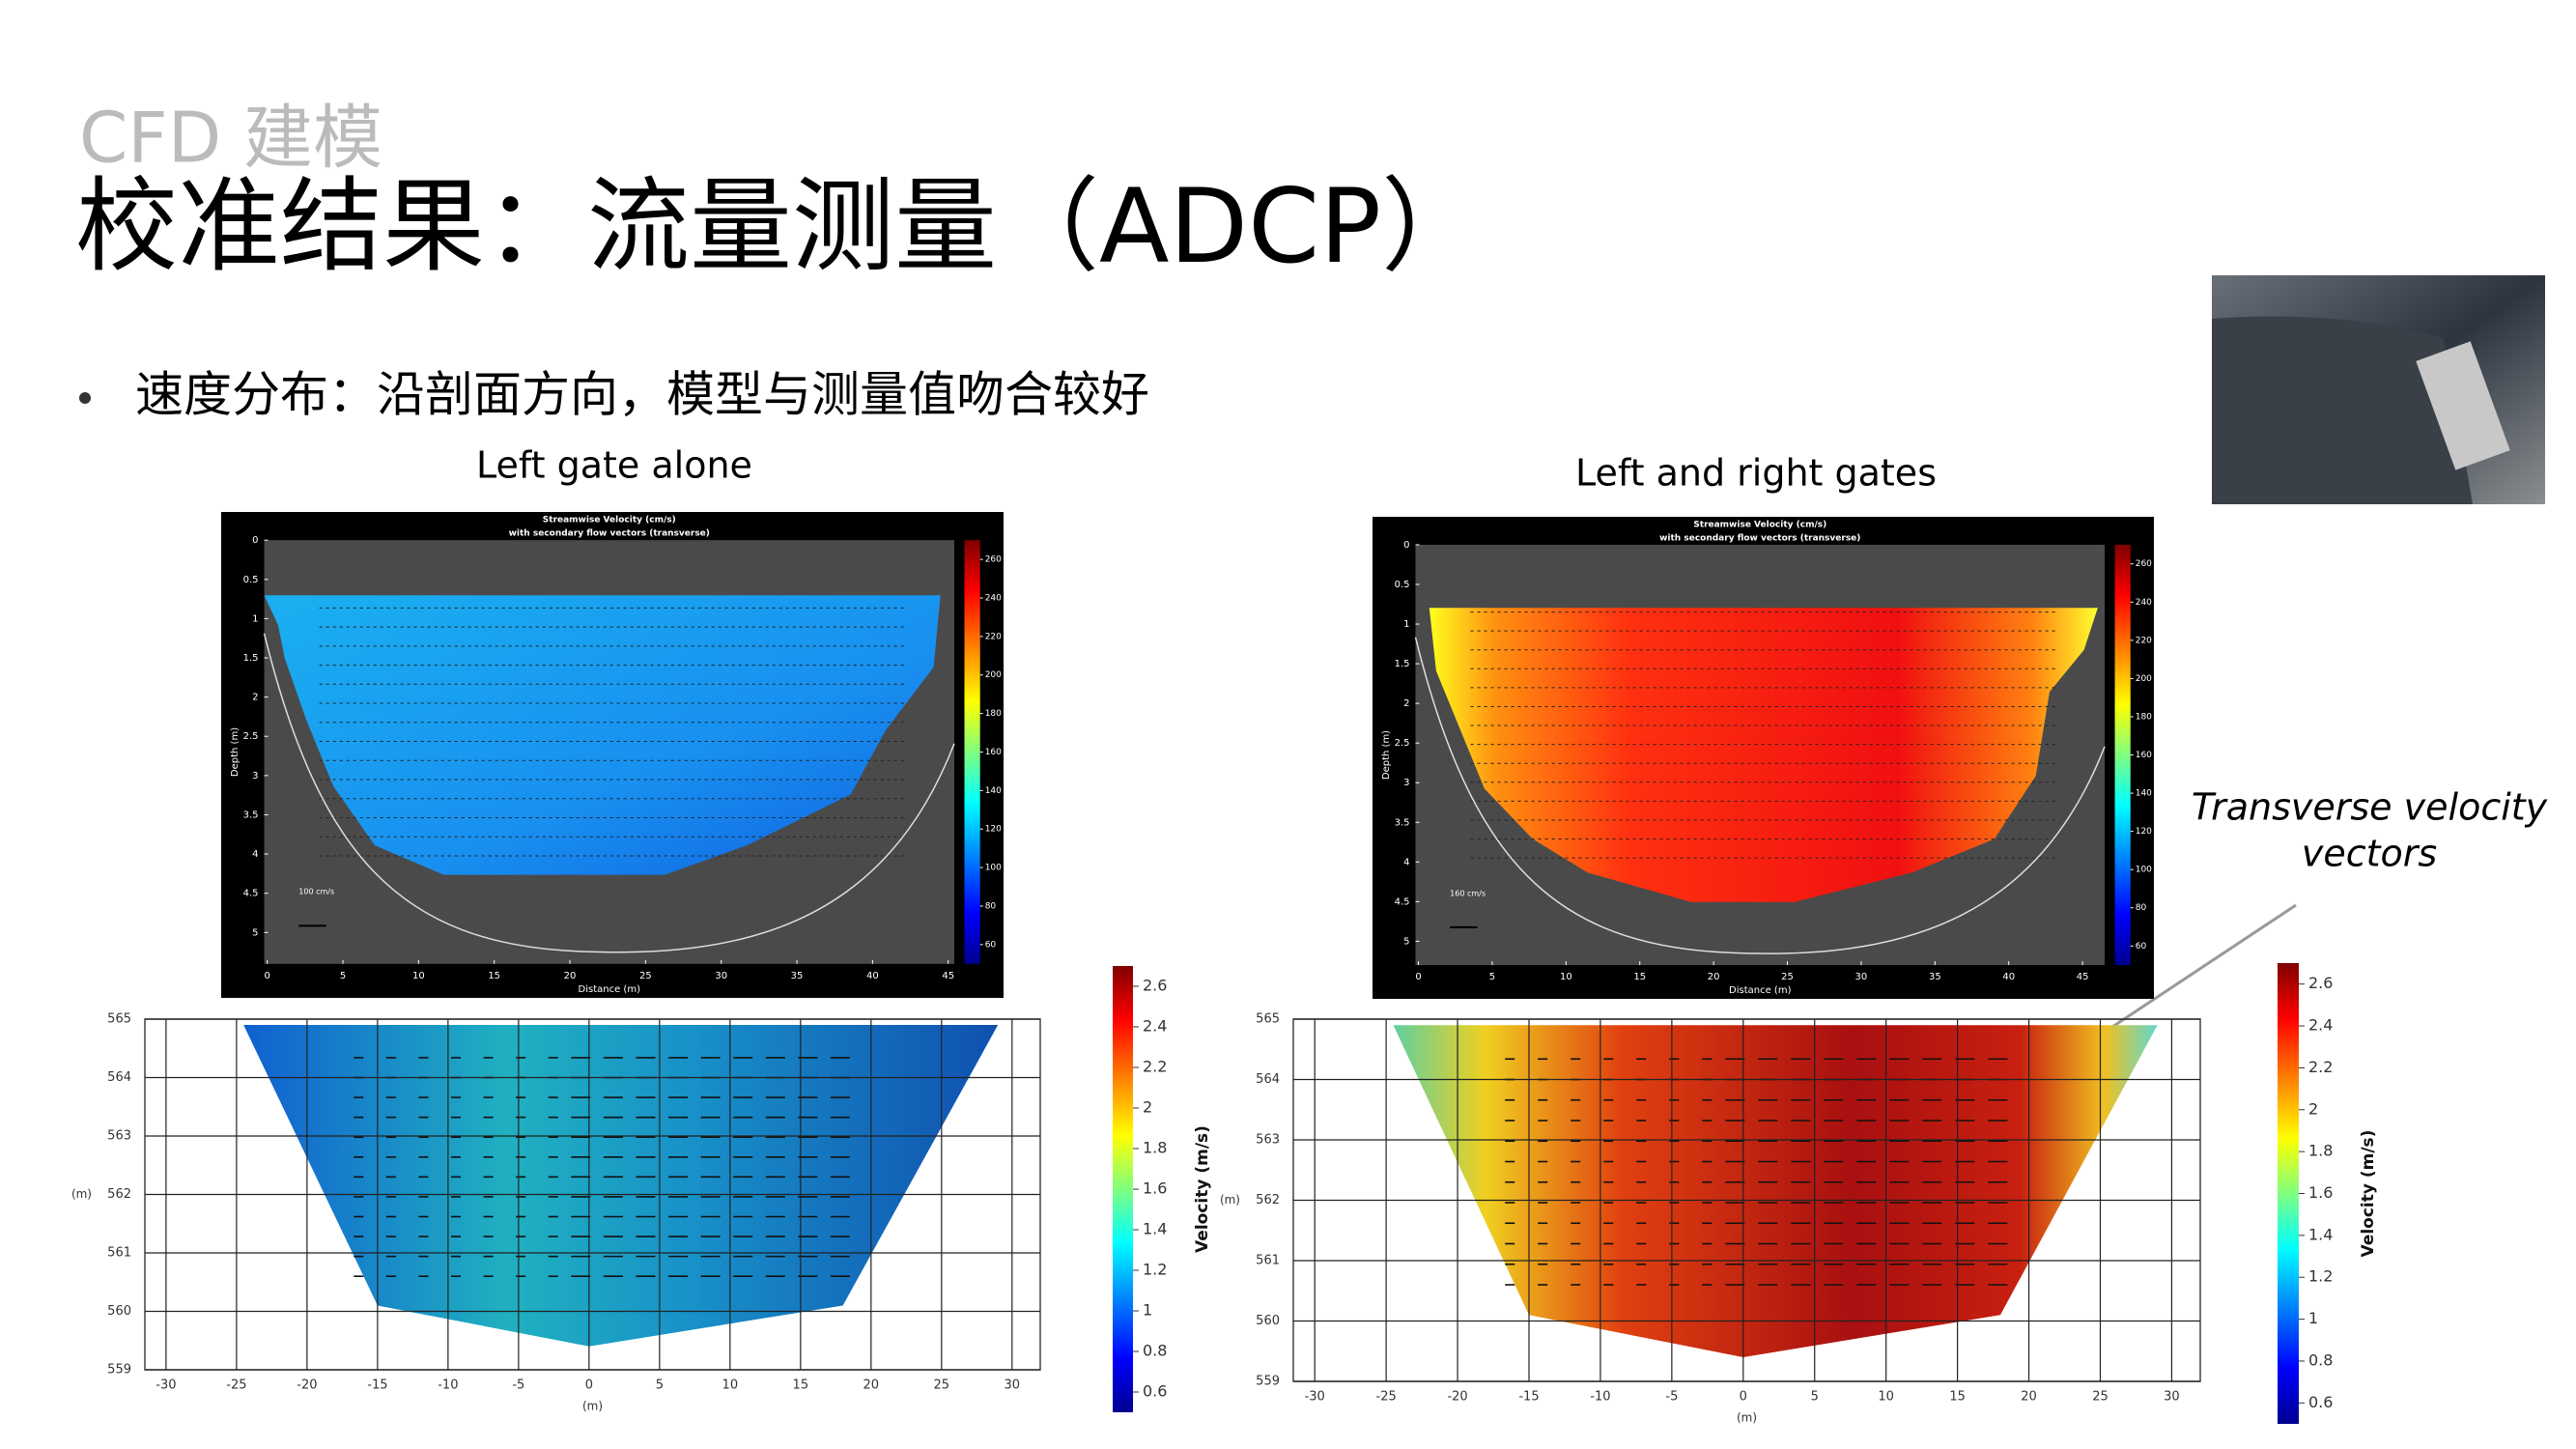  Describe the element at coordinates (1268, 1079) in the screenshot. I see `y-tick-label: 564` at that location.